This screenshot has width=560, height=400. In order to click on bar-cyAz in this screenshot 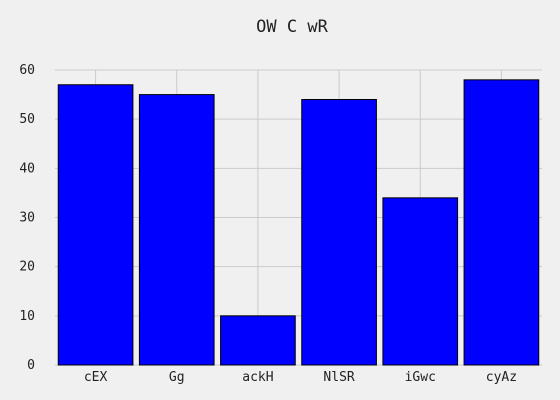, I will do `click(501, 222)`.